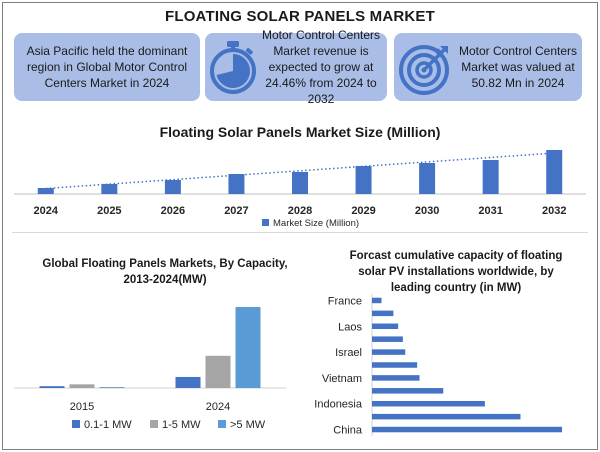  Describe the element at coordinates (345, 301) in the screenshot. I see `y-tick-label: France` at that location.